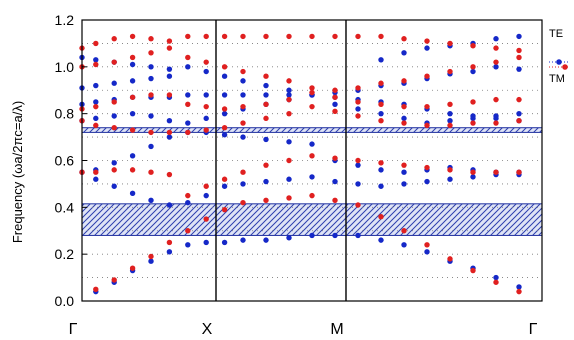  What do you see at coordinates (559, 62) in the screenshot?
I see `legend-te-marker` at bounding box center [559, 62].